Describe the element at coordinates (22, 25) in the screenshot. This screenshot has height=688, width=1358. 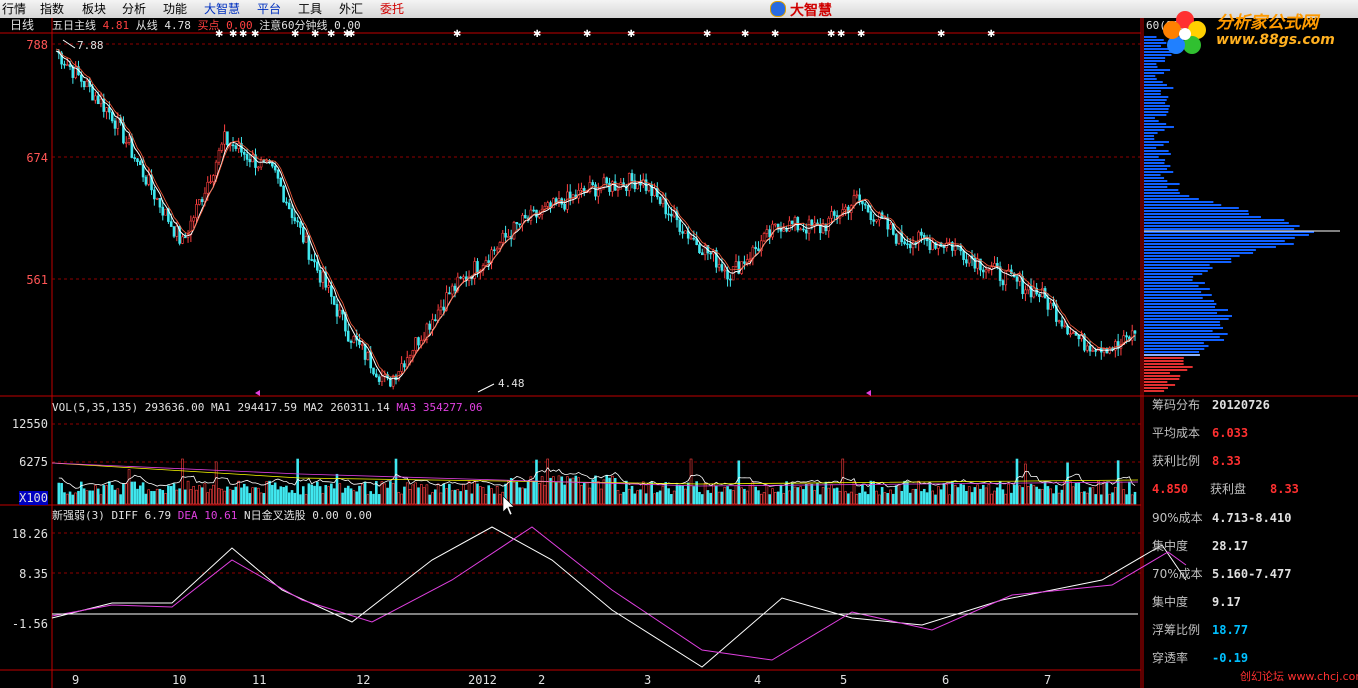
I see `period-label: 日线` at that location.